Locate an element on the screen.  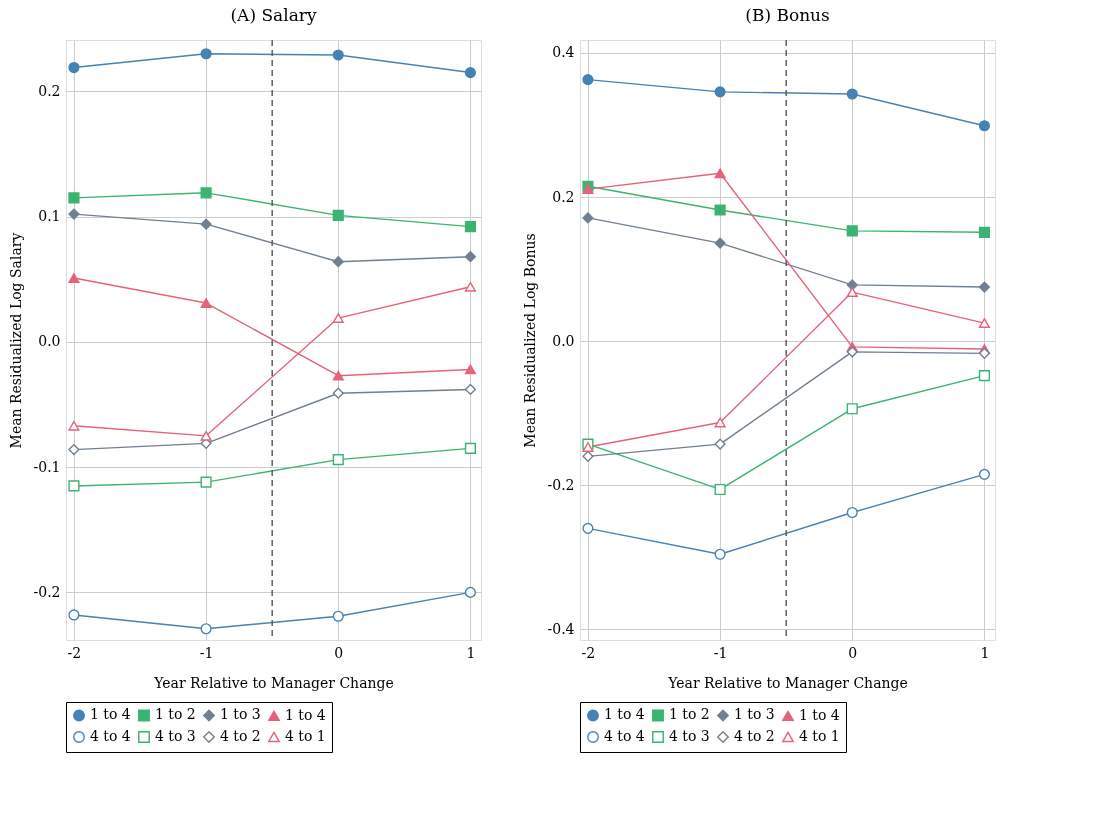
y-tick-label: -0.4 is located at coordinates (561, 628).